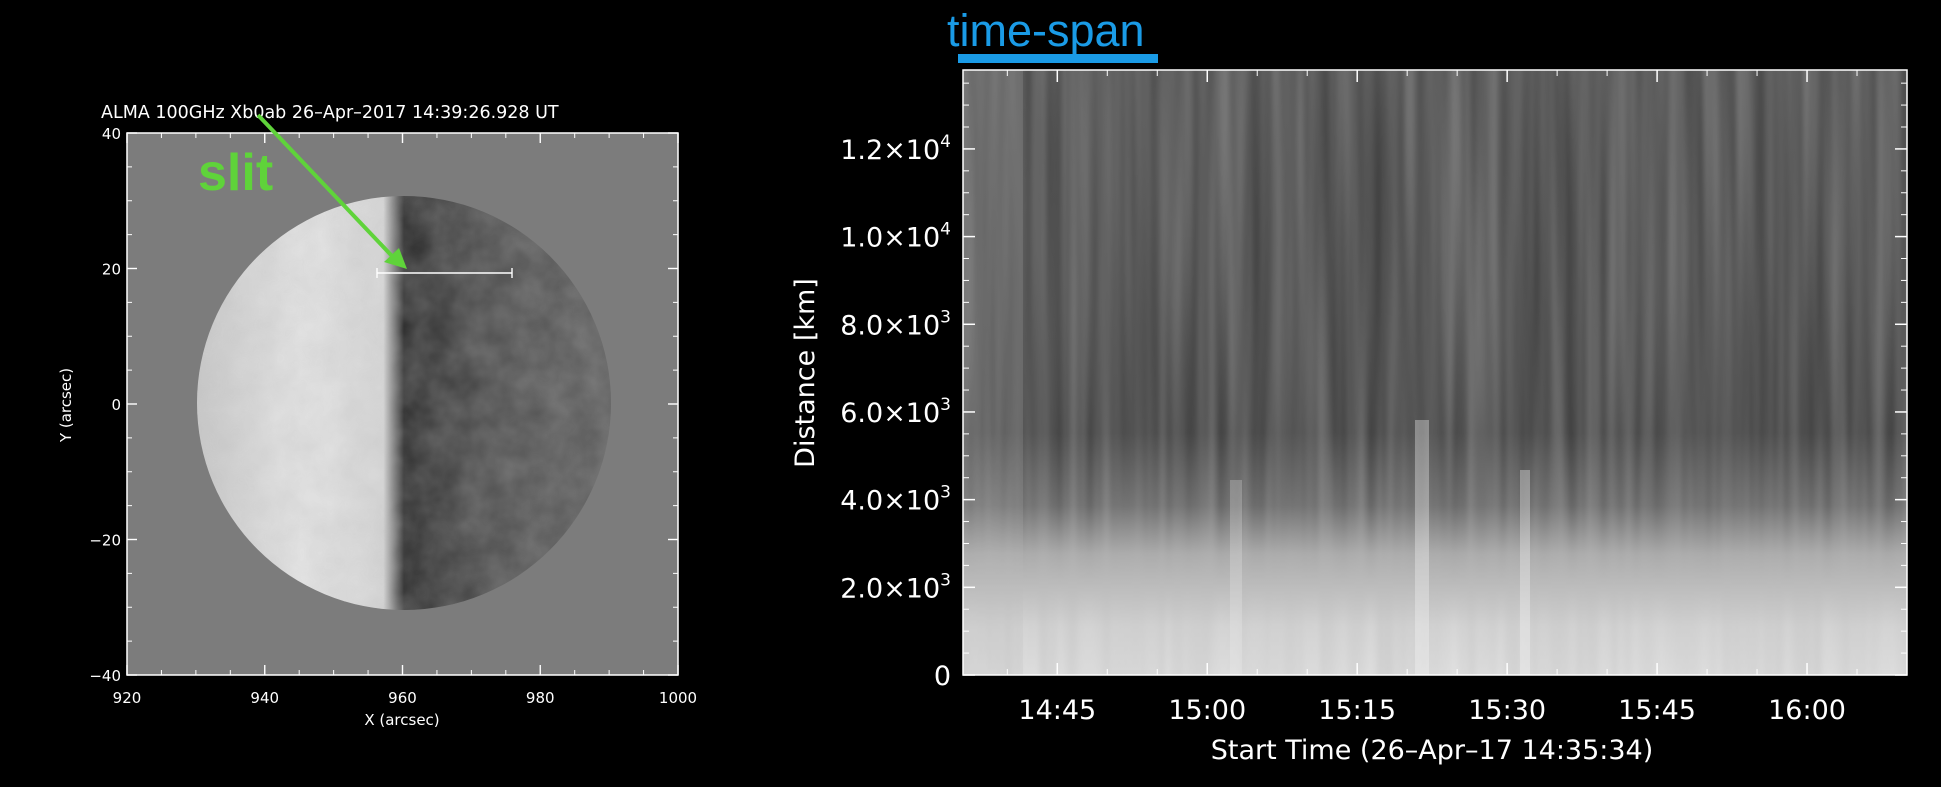  What do you see at coordinates (895, 324) in the screenshot?
I see `right-ytick-label: 8.0×103` at bounding box center [895, 324].